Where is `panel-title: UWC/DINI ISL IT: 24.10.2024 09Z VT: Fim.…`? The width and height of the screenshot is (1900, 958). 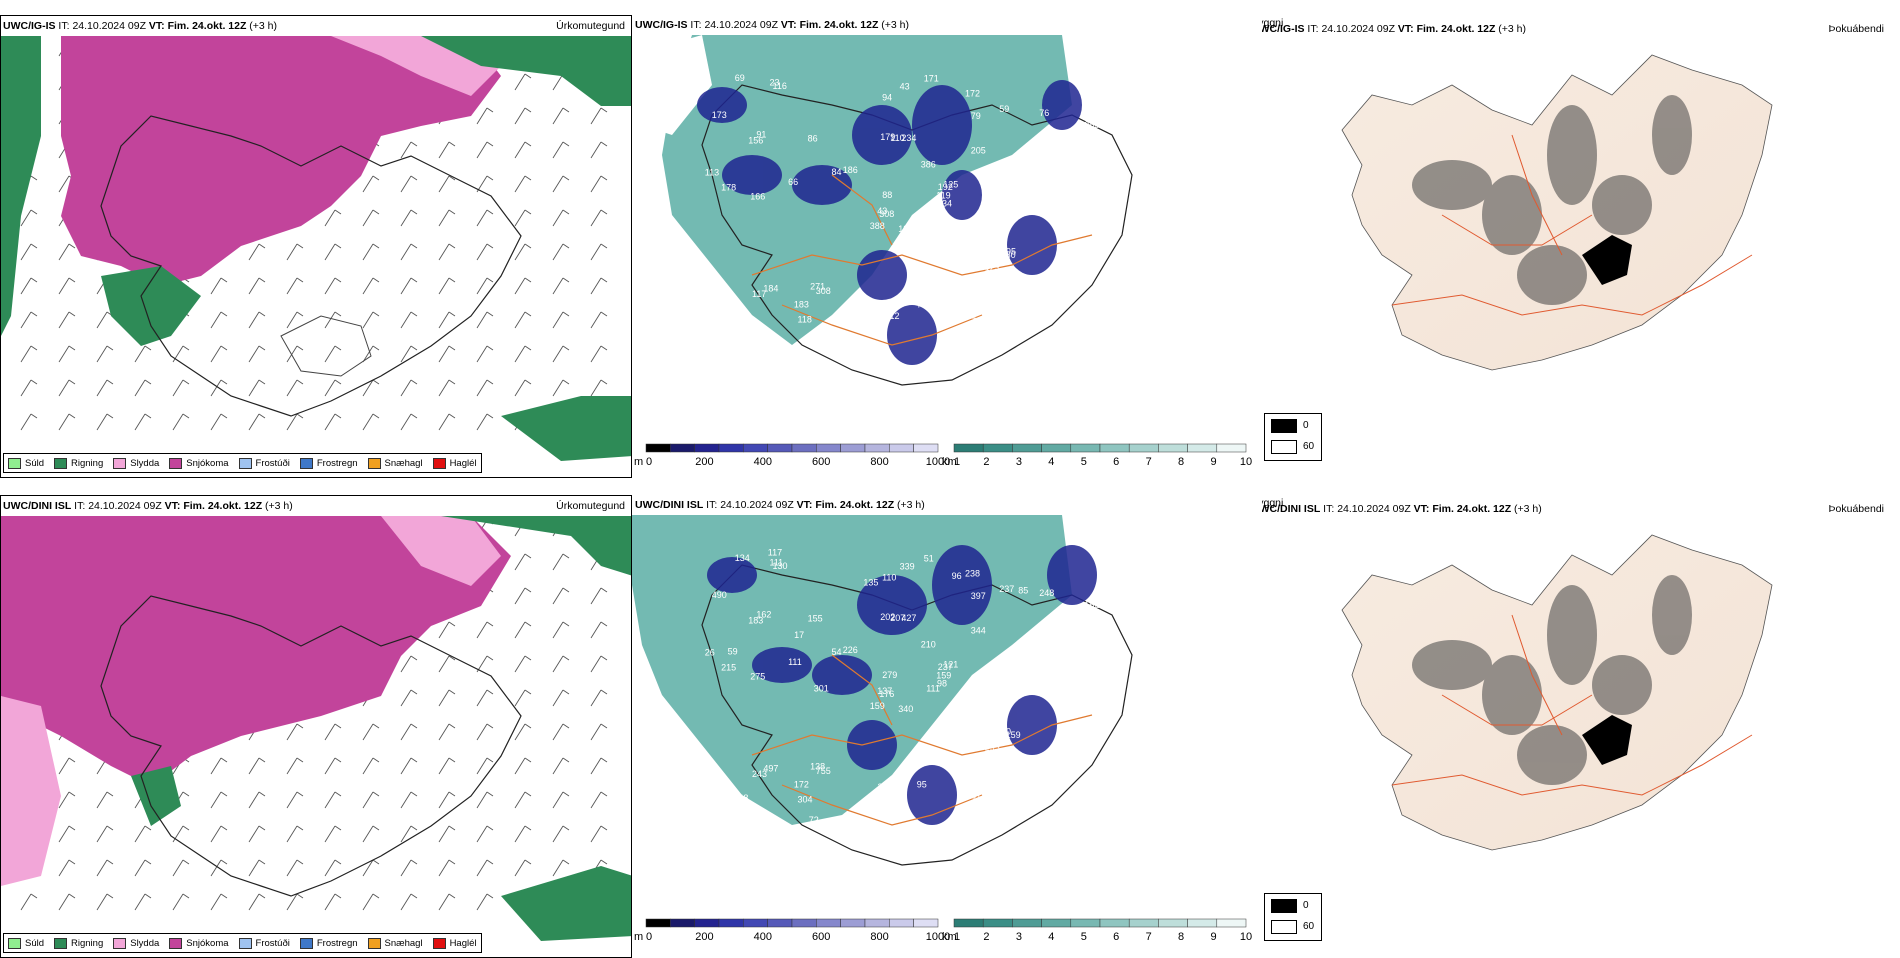
panel-title: UWC/DINI ISL IT: 24.10.2024 09Z VT: Fim.… is located at coordinates (1402, 509).